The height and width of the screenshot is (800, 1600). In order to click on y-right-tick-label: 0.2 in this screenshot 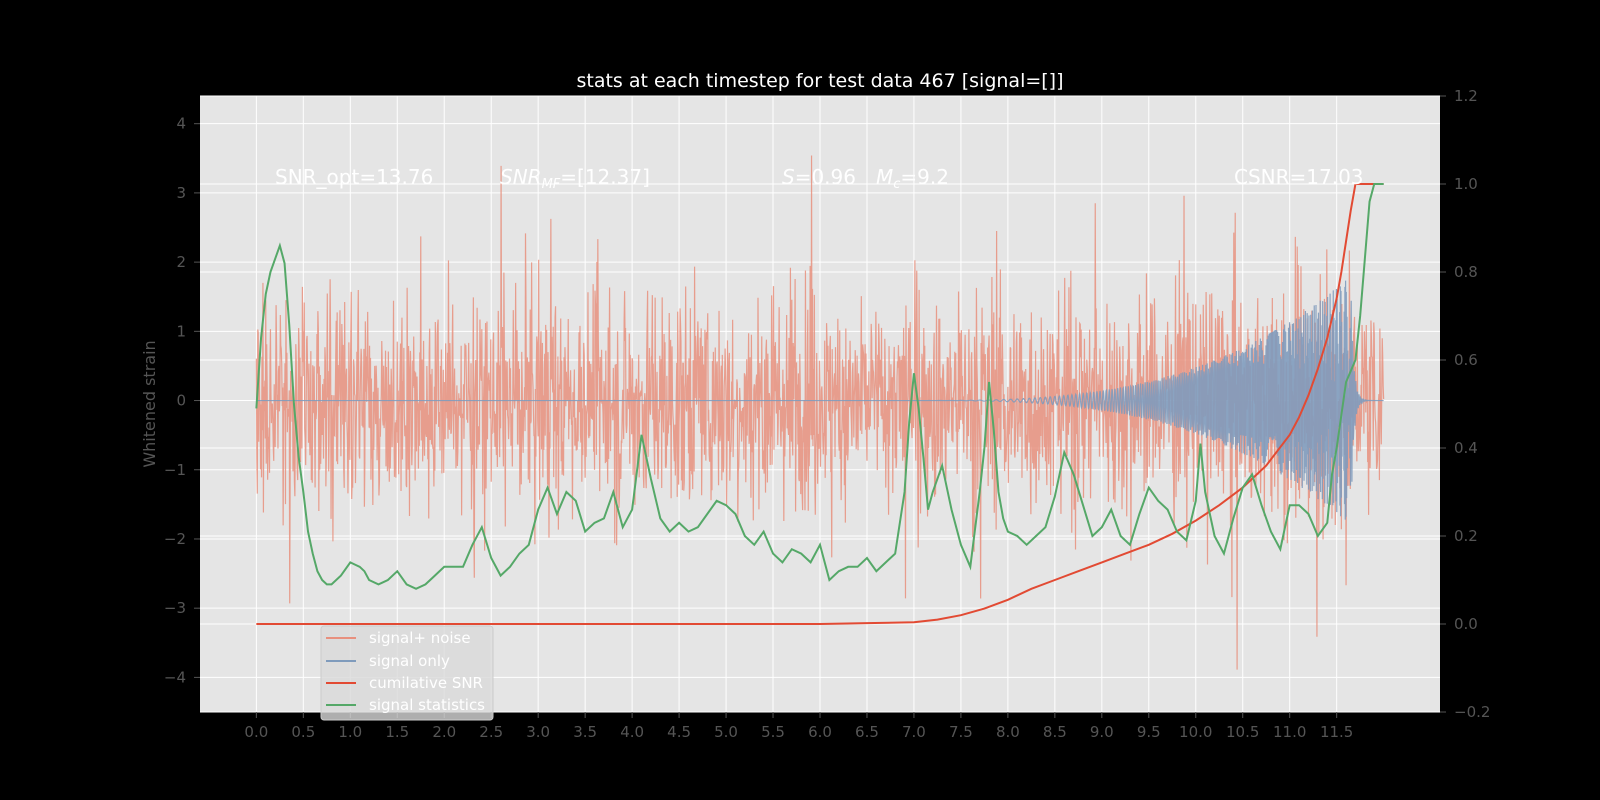, I will do `click(1466, 536)`.